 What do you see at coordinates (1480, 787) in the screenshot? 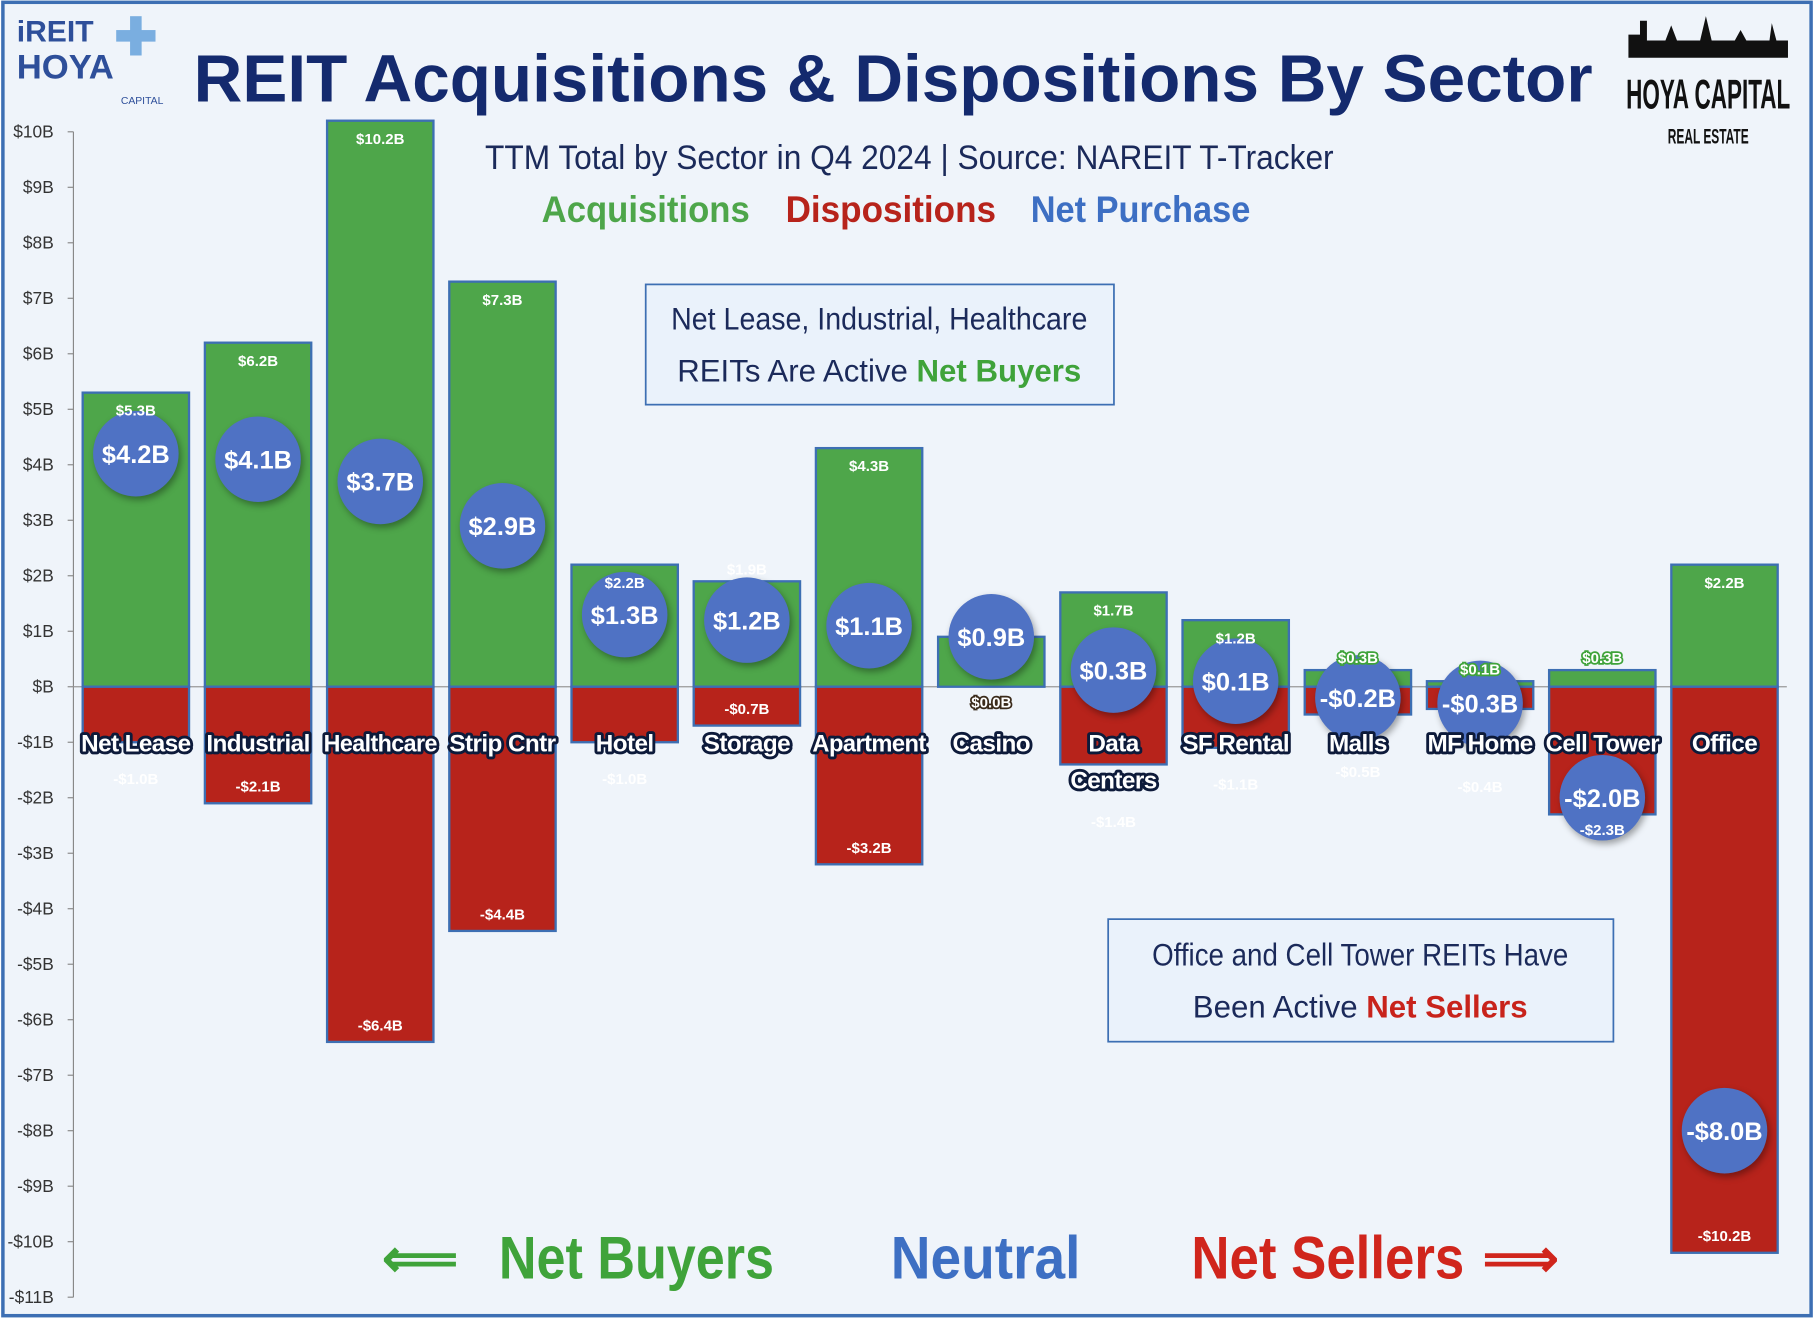
I see `disposition-label: -$0.4B` at bounding box center [1480, 787].